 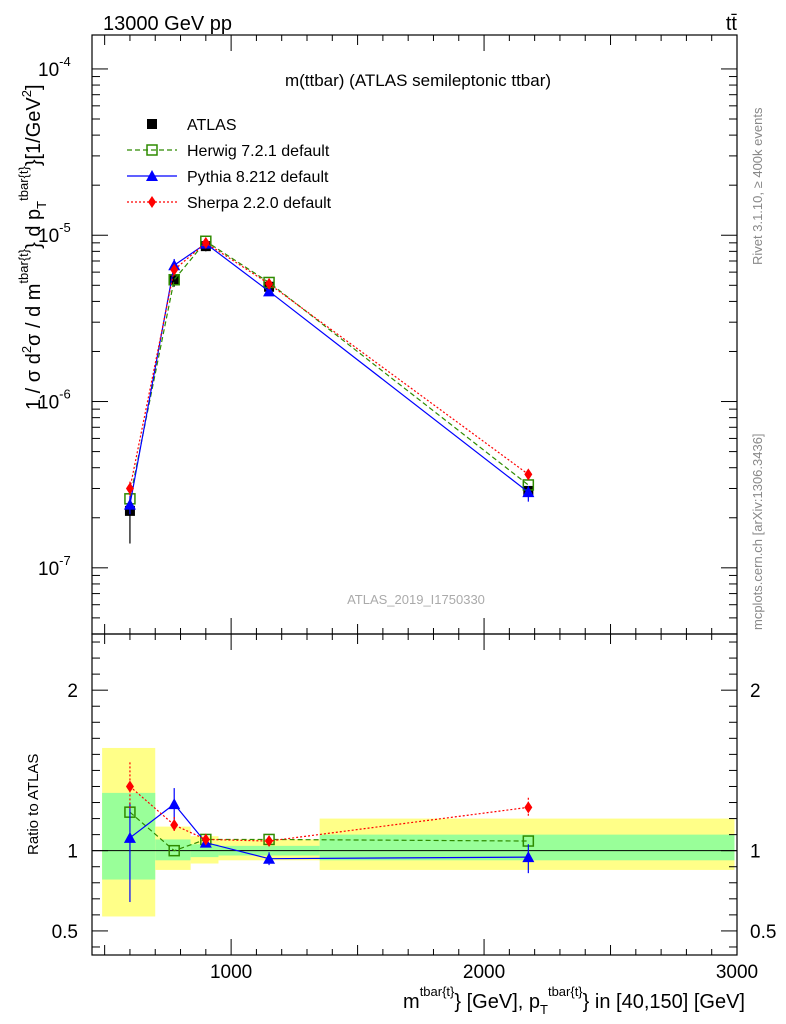 I want to click on ratio-y-tick-label-right: 2, so click(x=755, y=691).